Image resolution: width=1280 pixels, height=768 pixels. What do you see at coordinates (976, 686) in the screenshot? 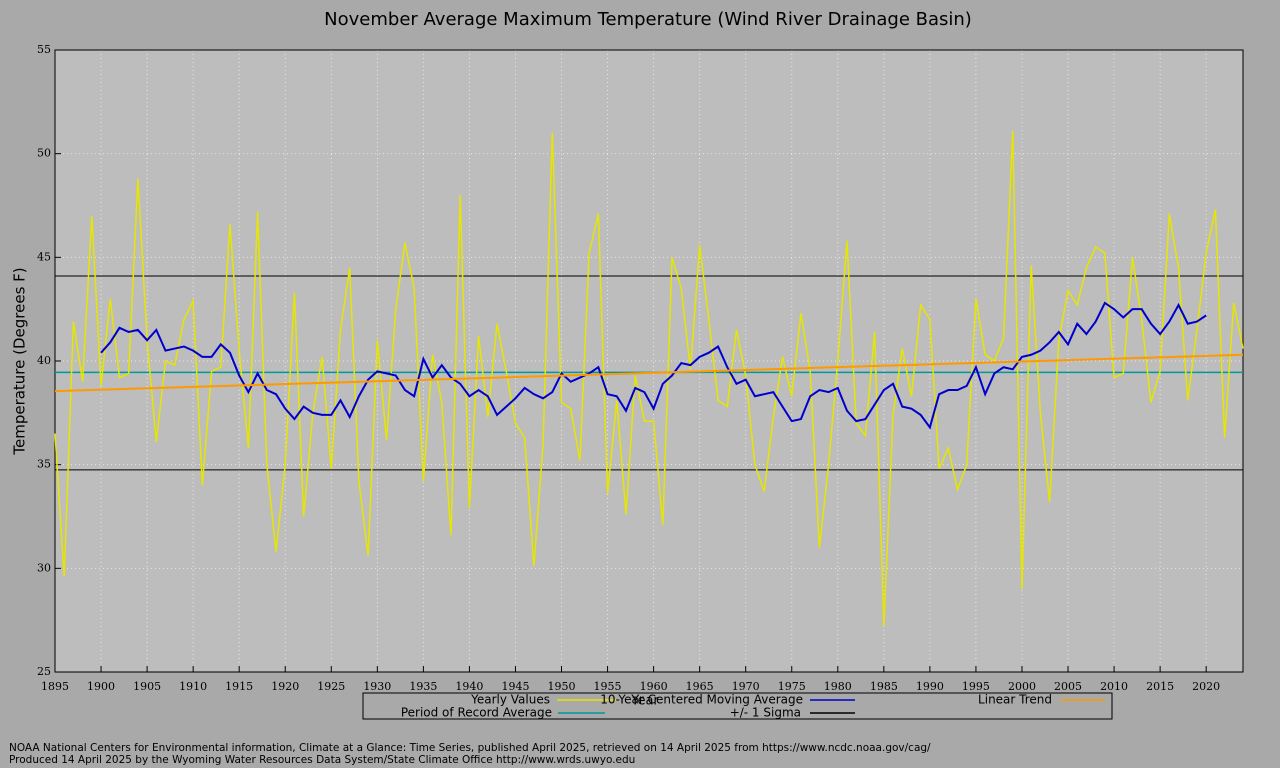
I see `x-tick-label: 1995` at bounding box center [976, 686].